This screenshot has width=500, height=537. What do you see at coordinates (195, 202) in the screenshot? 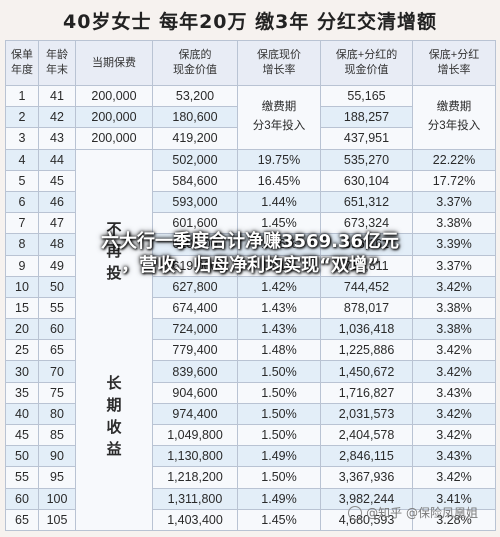
I see `table-cell: 593,000` at bounding box center [195, 202].